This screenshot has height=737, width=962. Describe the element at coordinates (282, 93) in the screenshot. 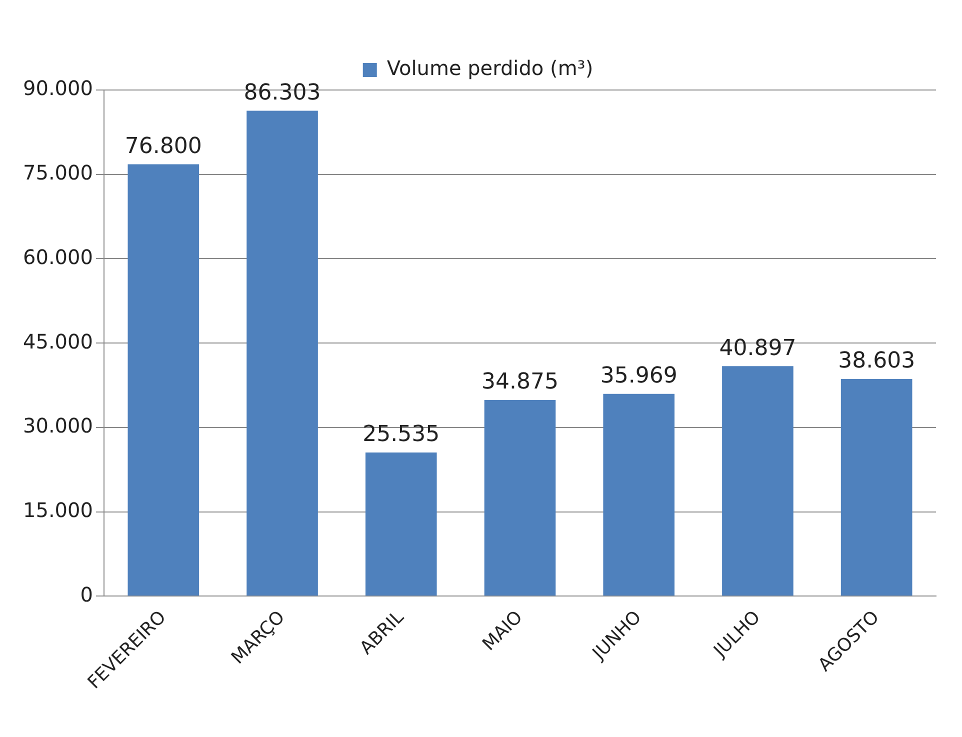

I see `data-label: 86.303` at that location.